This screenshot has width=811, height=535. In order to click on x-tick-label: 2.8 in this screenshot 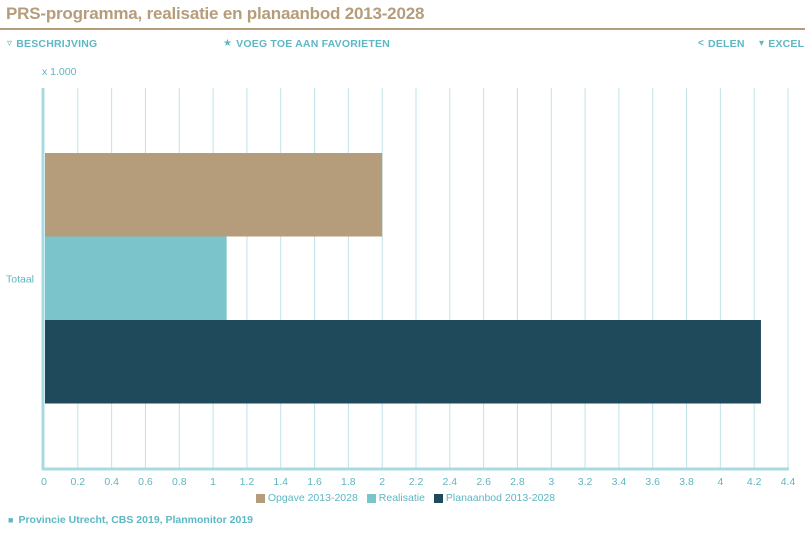, I will do `click(517, 482)`.